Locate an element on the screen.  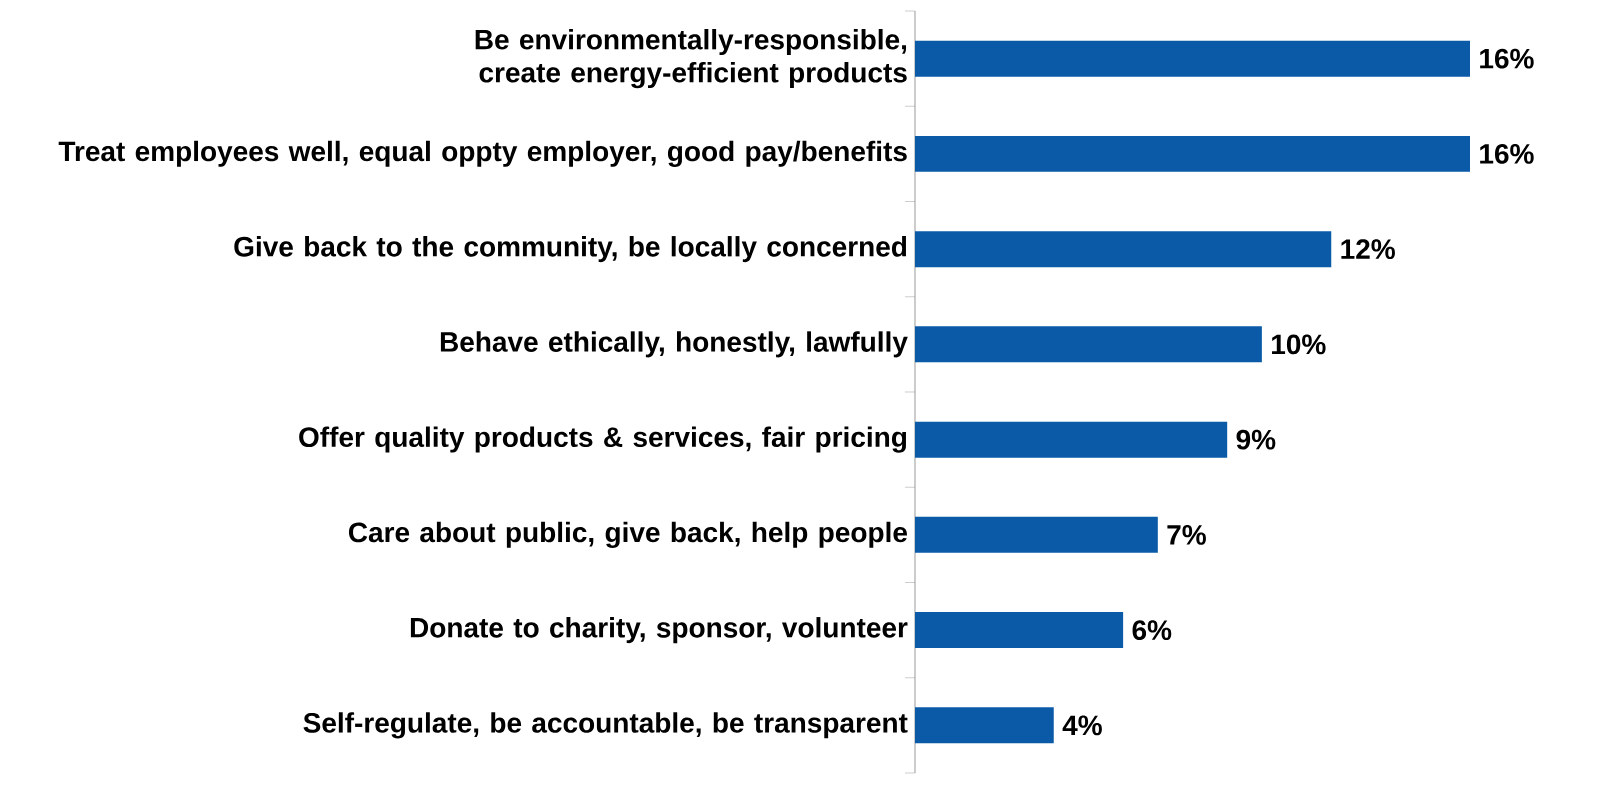
y-tick-label: Offer quality products & services, fair pricing is located at coordinates (603, 439).